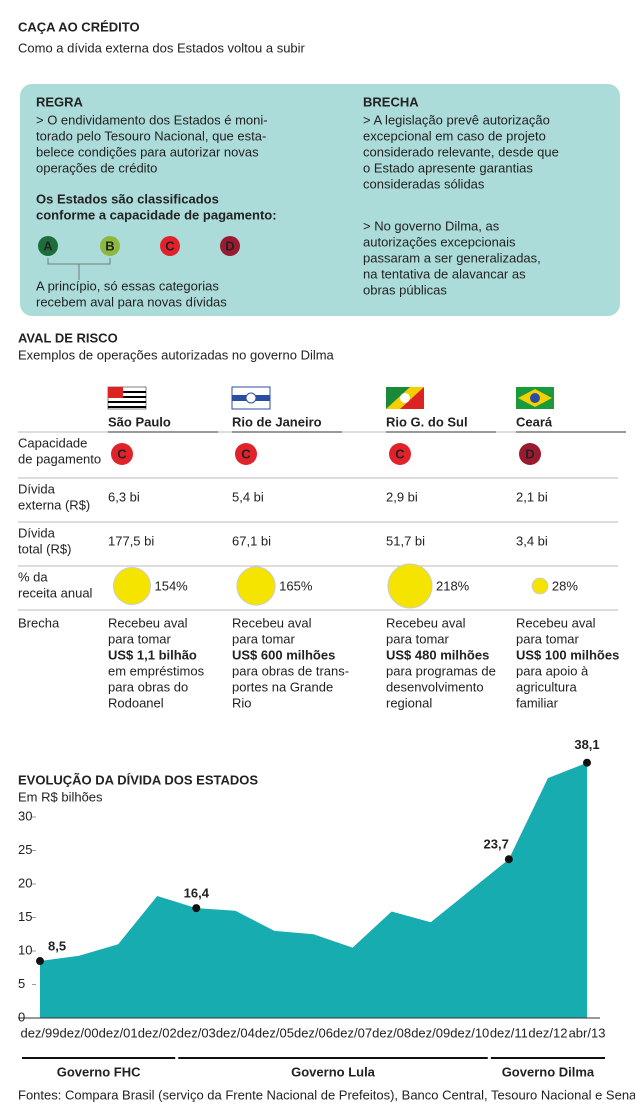  I want to click on rating-label: A, so click(48, 245).